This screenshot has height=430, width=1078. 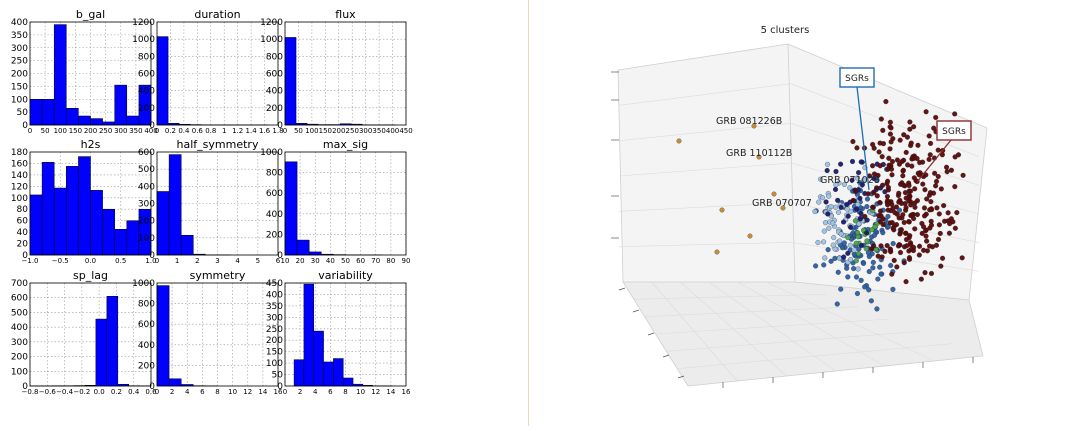 What do you see at coordinates (135, 131) in the screenshot?
I see `x-tick-label: 350` at bounding box center [135, 131].